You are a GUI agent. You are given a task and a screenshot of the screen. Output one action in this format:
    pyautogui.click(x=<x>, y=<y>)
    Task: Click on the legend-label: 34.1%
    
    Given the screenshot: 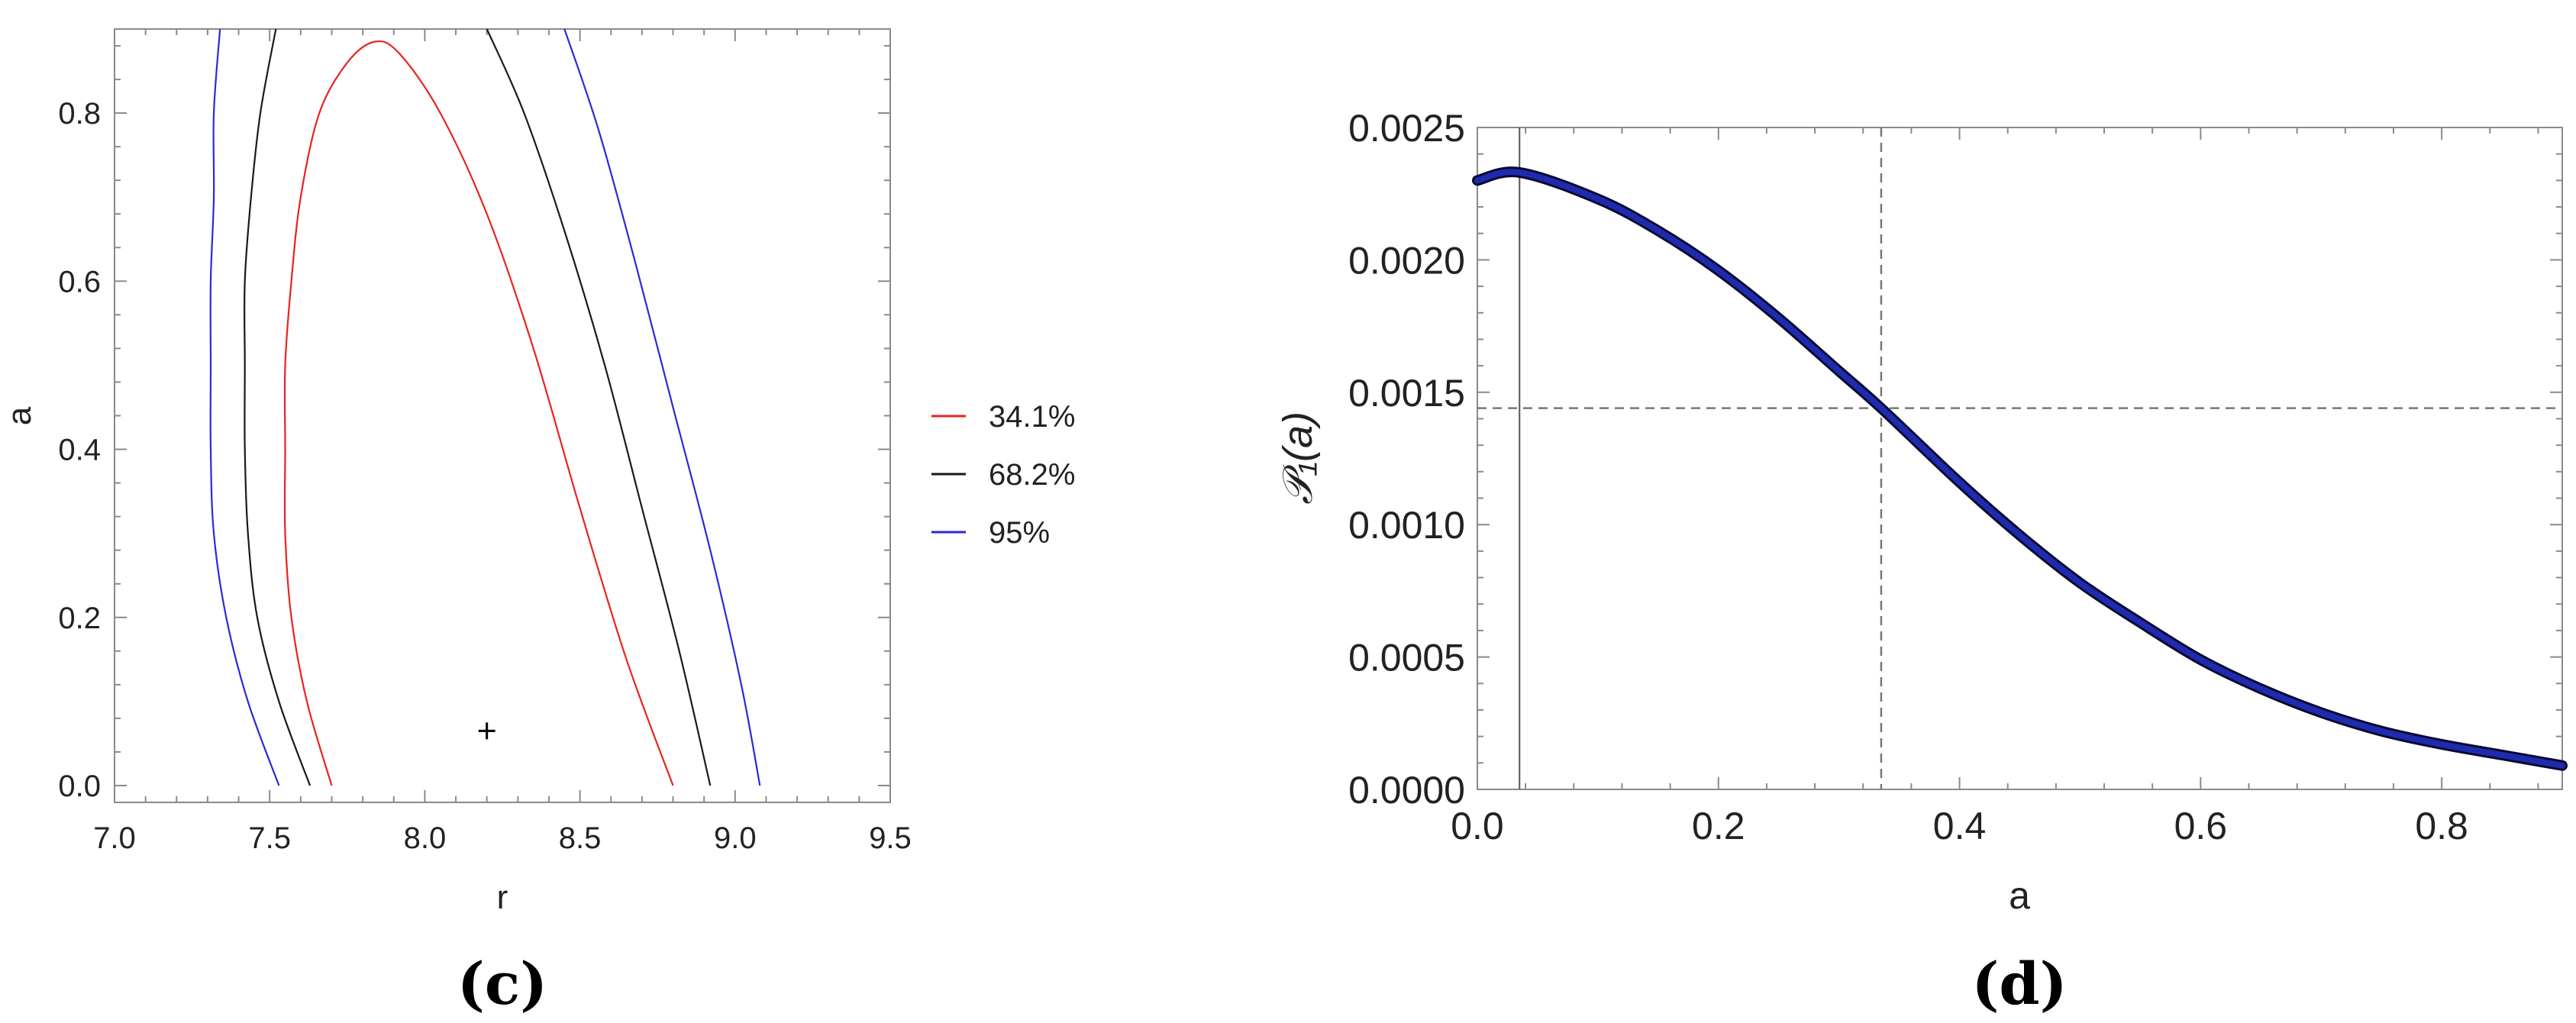 What is the action you would take?
    pyautogui.click(x=1032, y=417)
    